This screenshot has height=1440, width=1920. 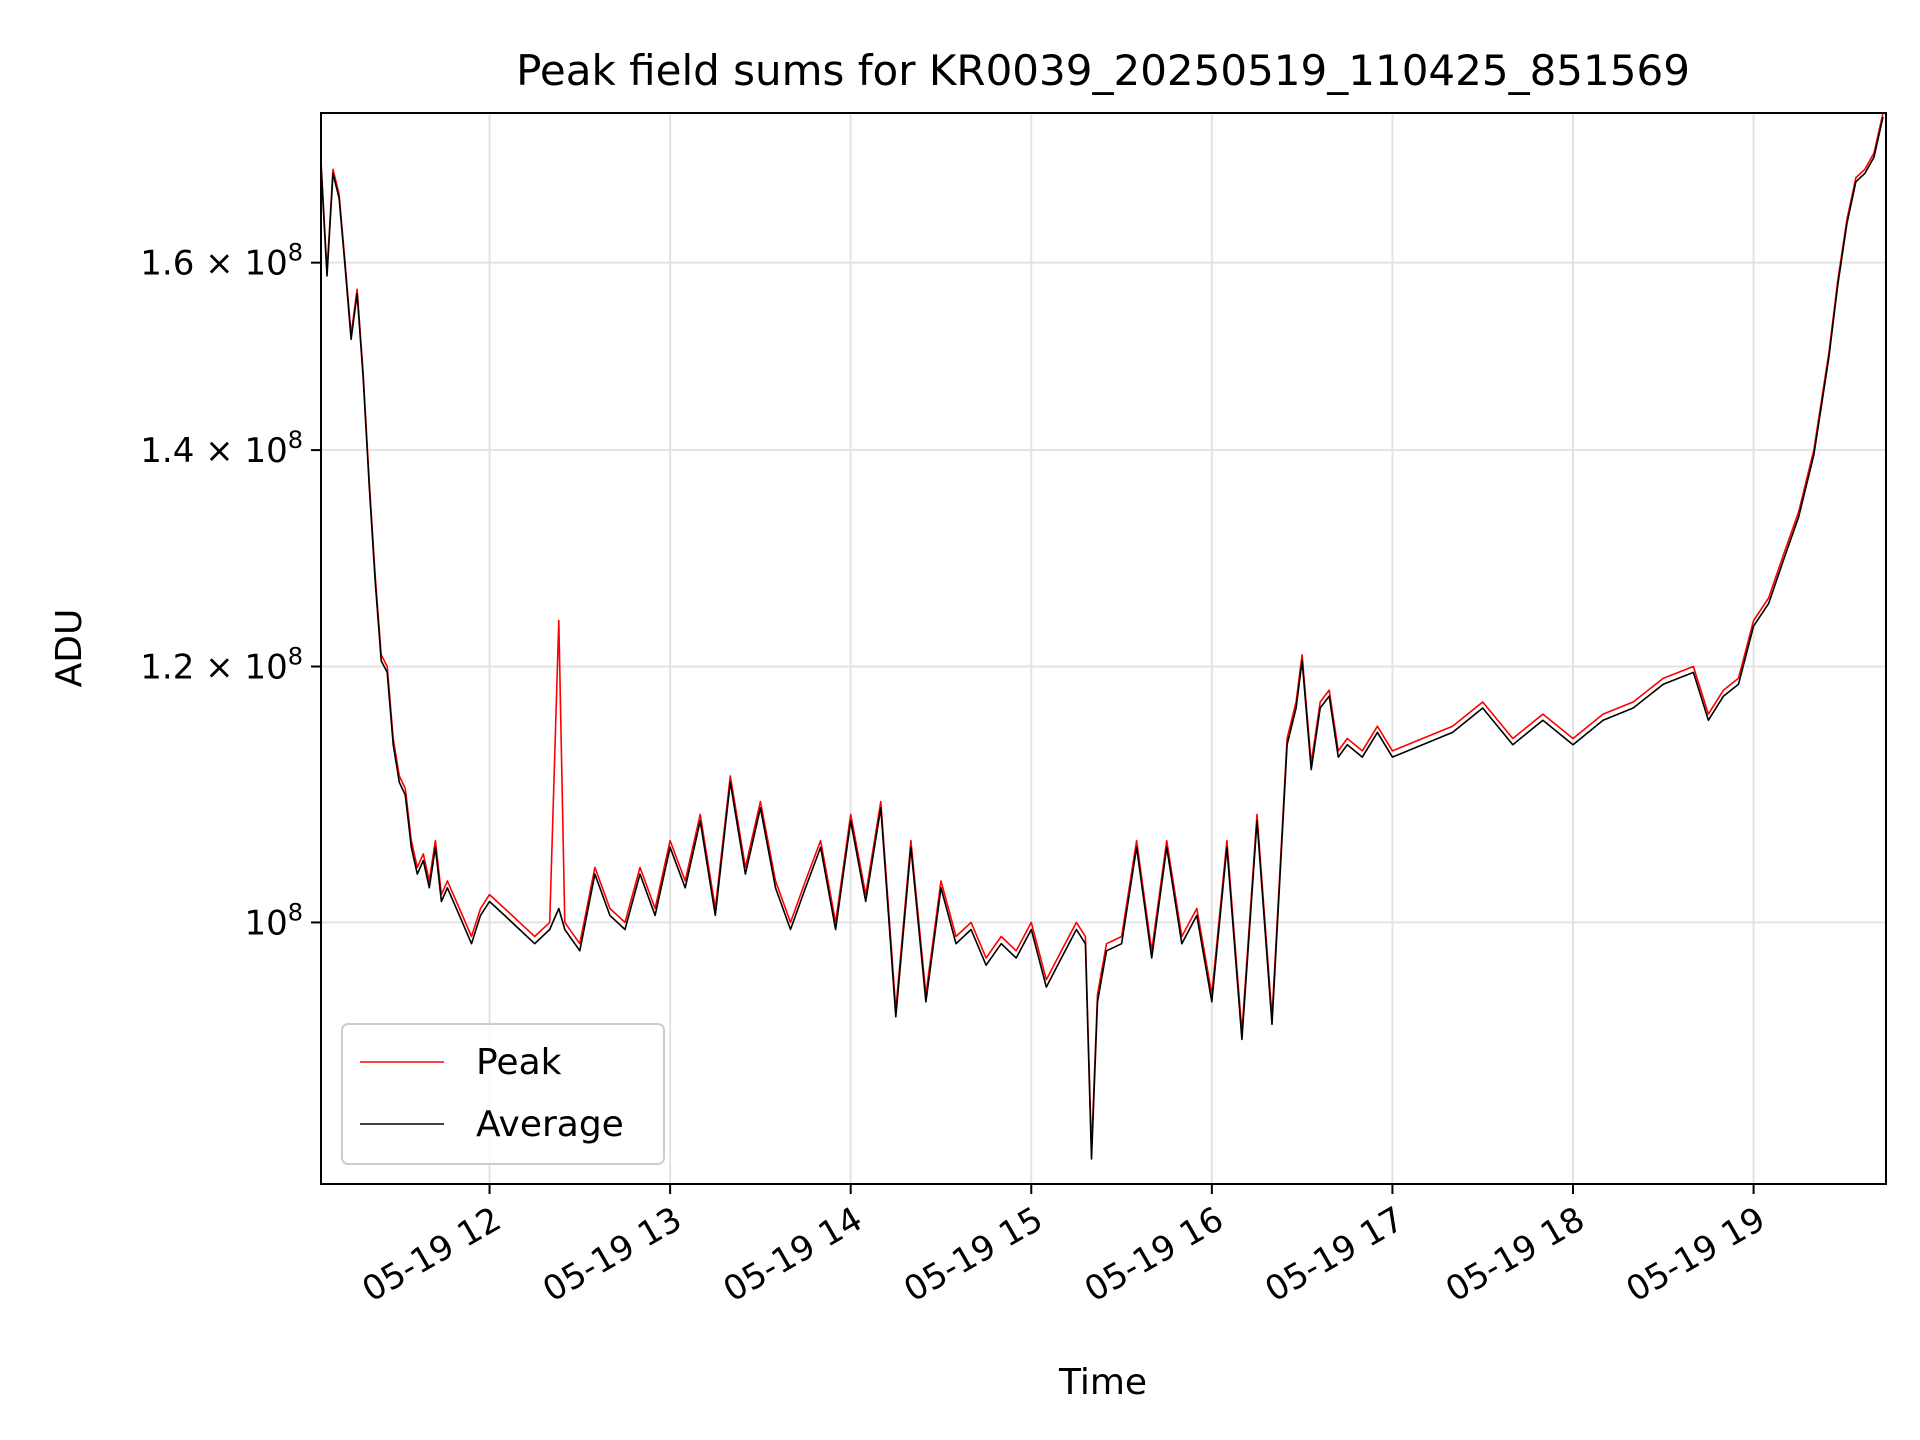 I want to click on y-tick-label: 108, so click(x=273, y=920).